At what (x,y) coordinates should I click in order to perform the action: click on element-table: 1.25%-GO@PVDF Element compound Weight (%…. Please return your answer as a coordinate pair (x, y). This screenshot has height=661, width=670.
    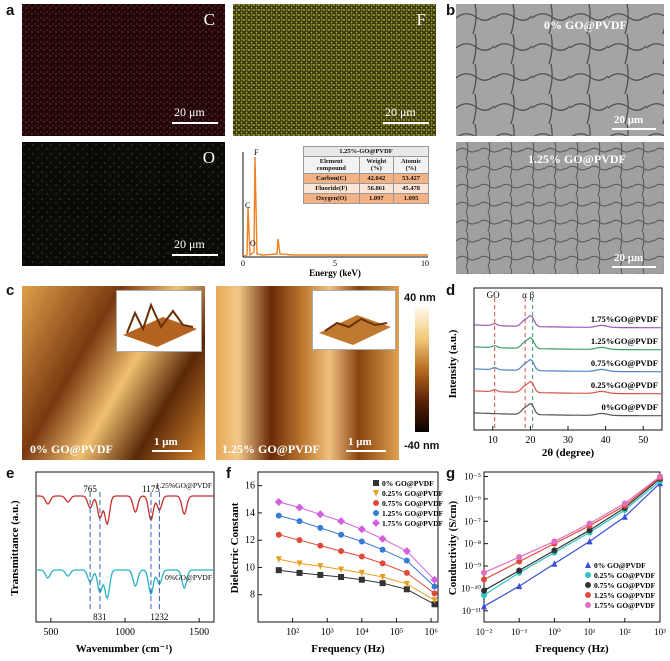
    Looking at the image, I should click on (366, 175).